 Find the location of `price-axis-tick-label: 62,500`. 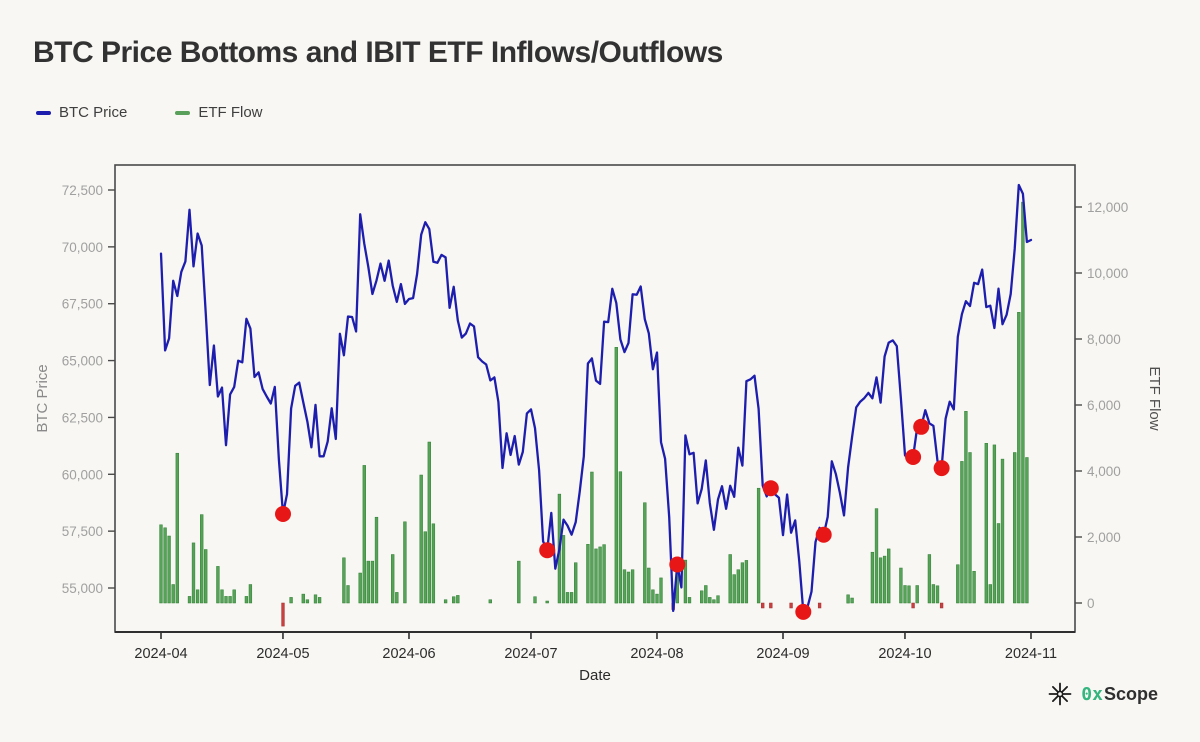

price-axis-tick-label: 62,500 is located at coordinates (82, 417).